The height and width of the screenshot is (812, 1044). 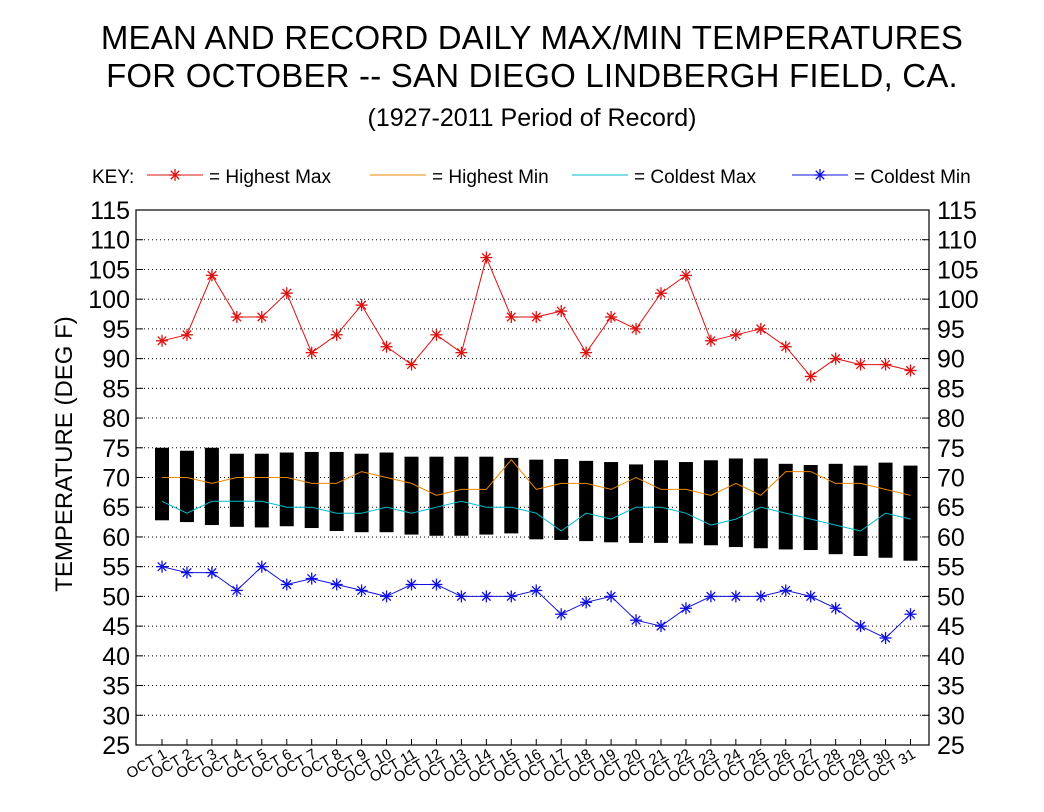 I want to click on y-tick-label-left: 35, so click(x=116, y=687).